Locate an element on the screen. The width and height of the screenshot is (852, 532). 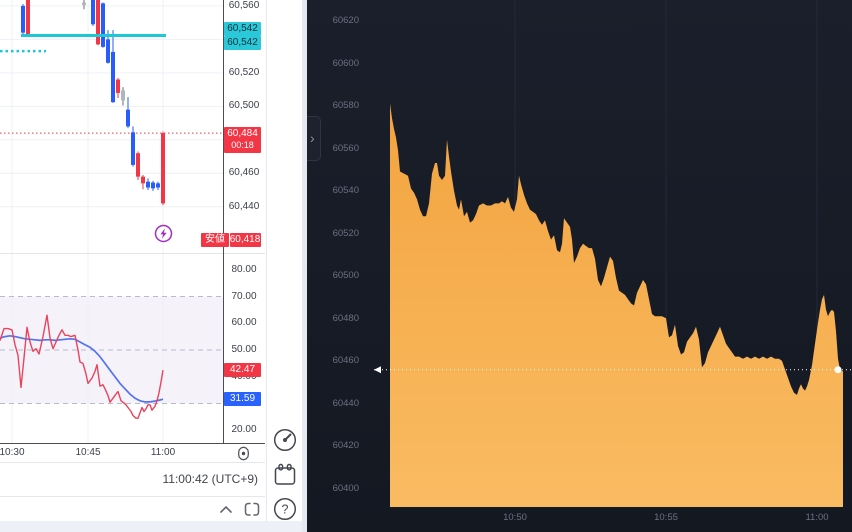
price-axis-label: 60520 is located at coordinates (345, 233).